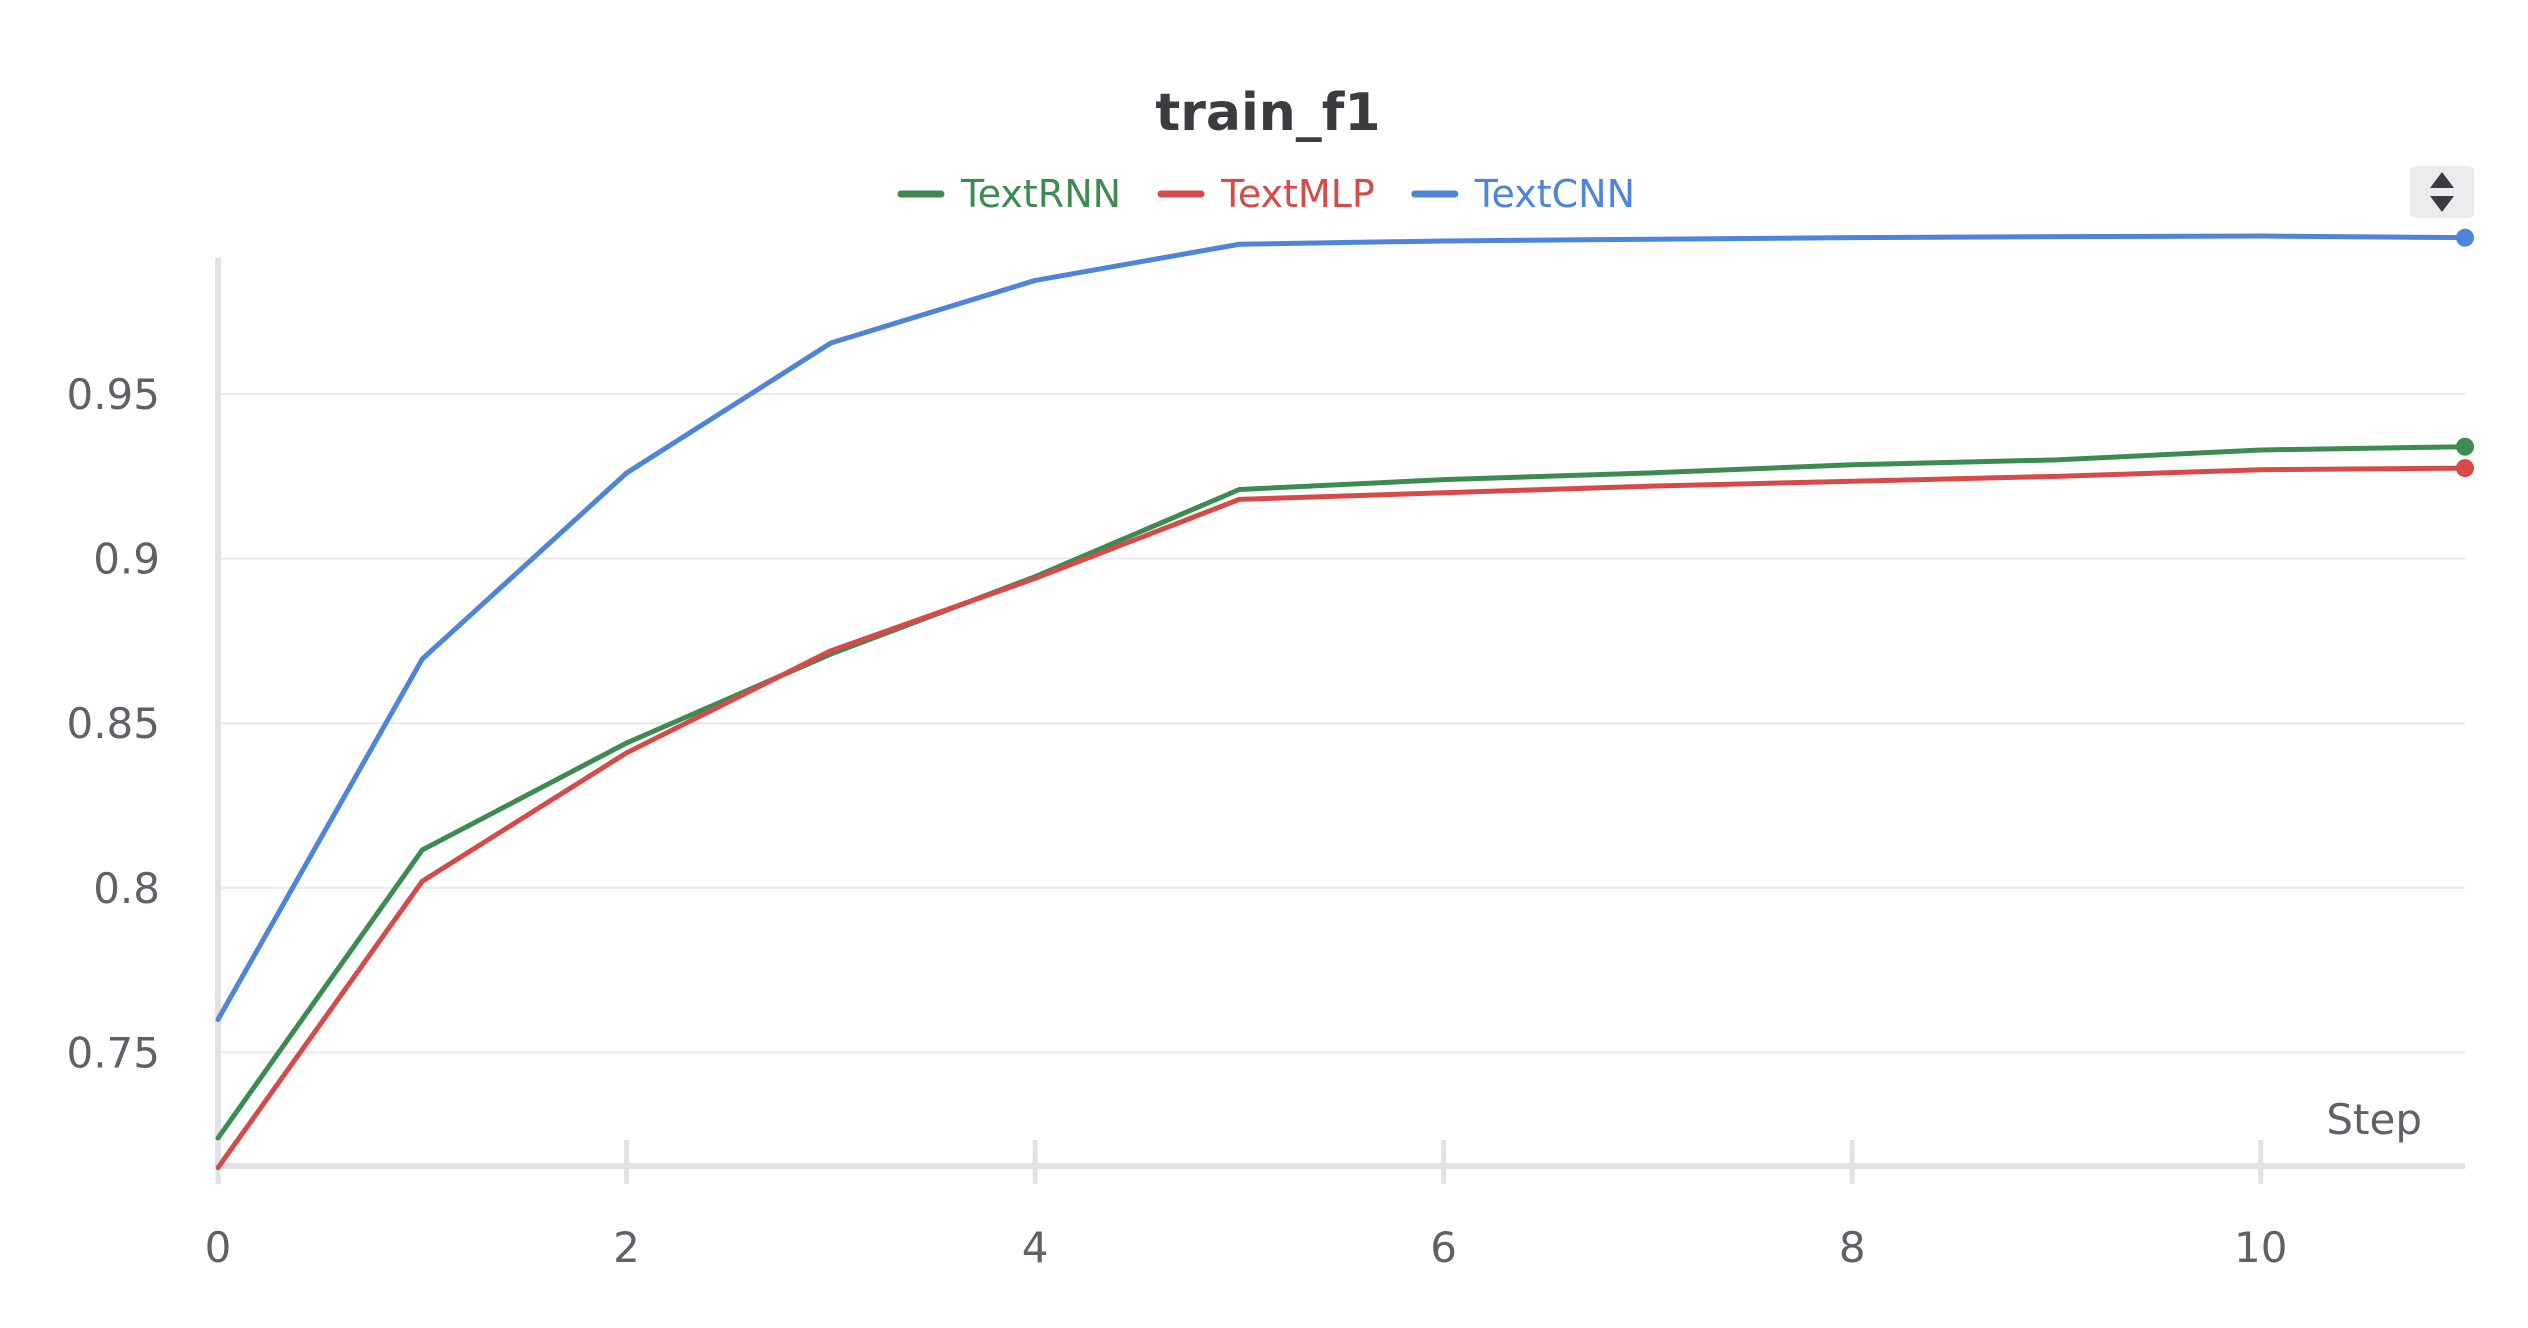 The image size is (2528, 1328). What do you see at coordinates (126, 888) in the screenshot?
I see `y-tick-label: 0.8` at bounding box center [126, 888].